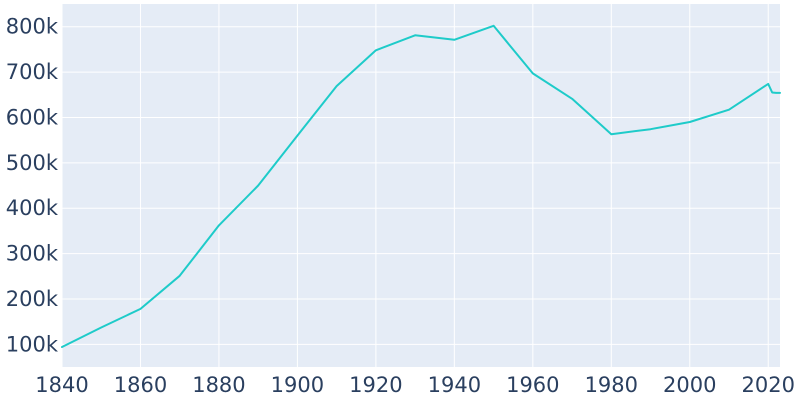 The height and width of the screenshot is (400, 800). Describe the element at coordinates (32, 117) in the screenshot. I see `y-tick-label-5: 600k` at that location.